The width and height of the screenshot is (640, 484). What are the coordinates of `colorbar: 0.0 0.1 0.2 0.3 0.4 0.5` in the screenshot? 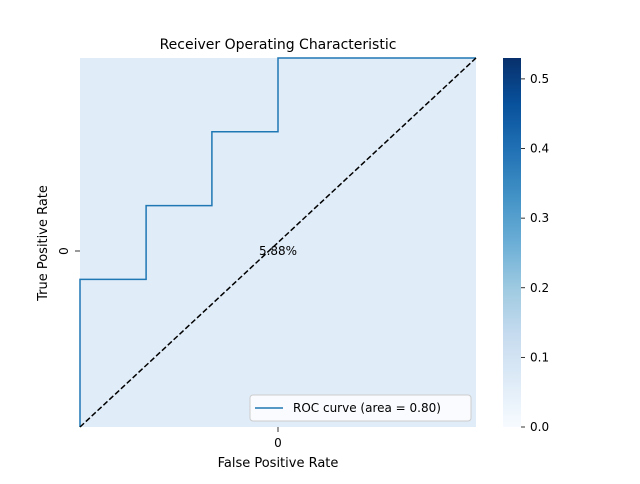 It's located at (526, 246).